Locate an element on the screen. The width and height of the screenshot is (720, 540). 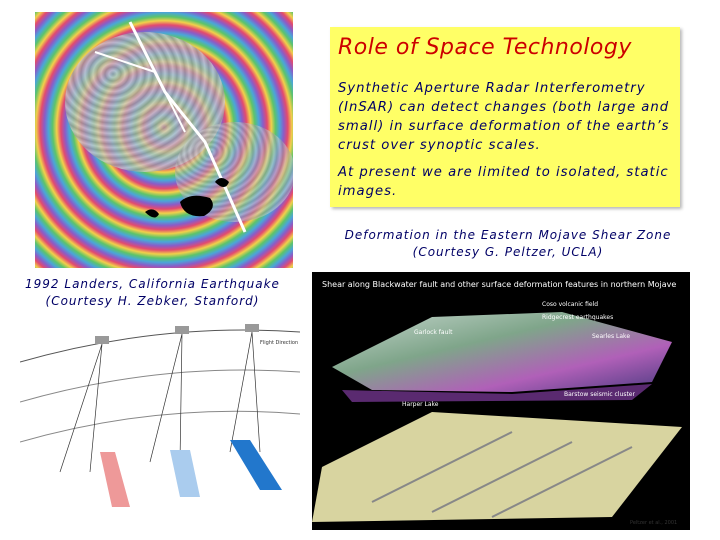
beam is located at coordinates (160, 402).